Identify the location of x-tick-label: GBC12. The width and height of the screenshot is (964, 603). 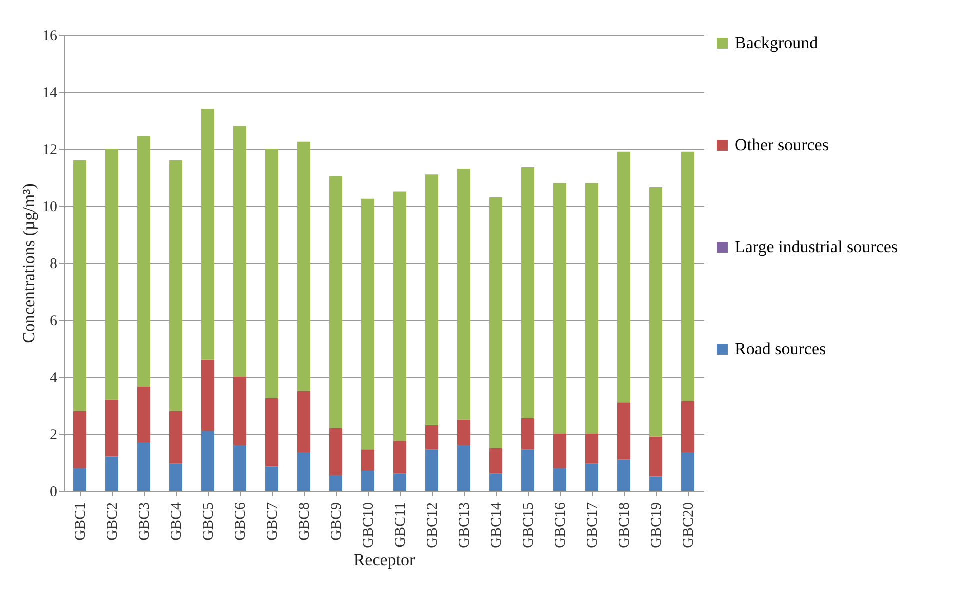
(433, 525).